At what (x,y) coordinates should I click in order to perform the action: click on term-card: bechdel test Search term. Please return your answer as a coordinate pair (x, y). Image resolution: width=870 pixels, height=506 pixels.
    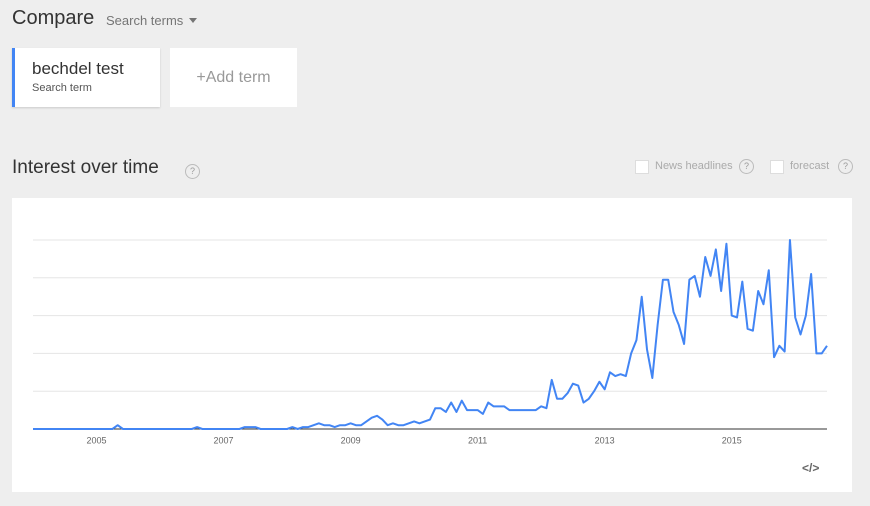
    Looking at the image, I should click on (86, 77).